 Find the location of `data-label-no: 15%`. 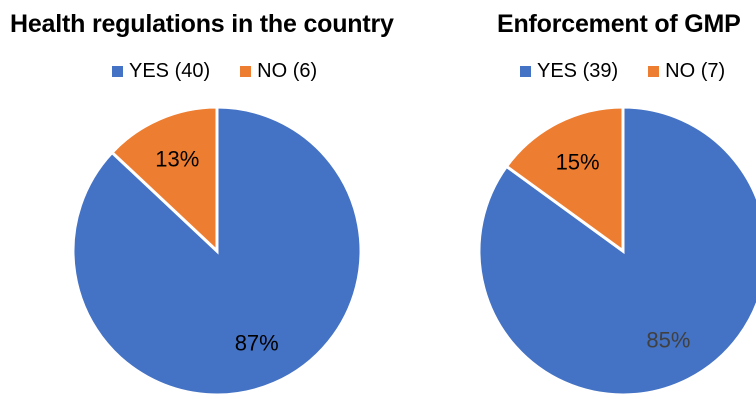

data-label-no: 15% is located at coordinates (578, 161).